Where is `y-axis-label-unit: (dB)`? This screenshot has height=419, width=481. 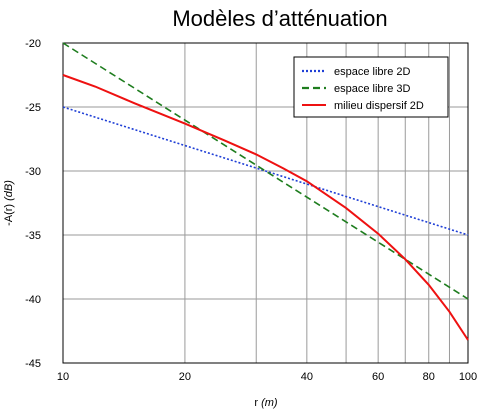 y-axis-label-unit: (dB) is located at coordinates (9, 190).